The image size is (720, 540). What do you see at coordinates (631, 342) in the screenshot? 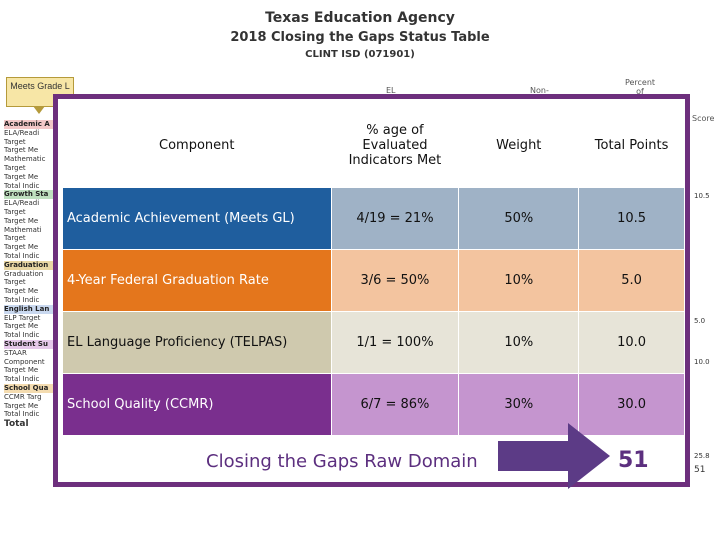
I see `total-points-cell: 10.0` at bounding box center [631, 342].